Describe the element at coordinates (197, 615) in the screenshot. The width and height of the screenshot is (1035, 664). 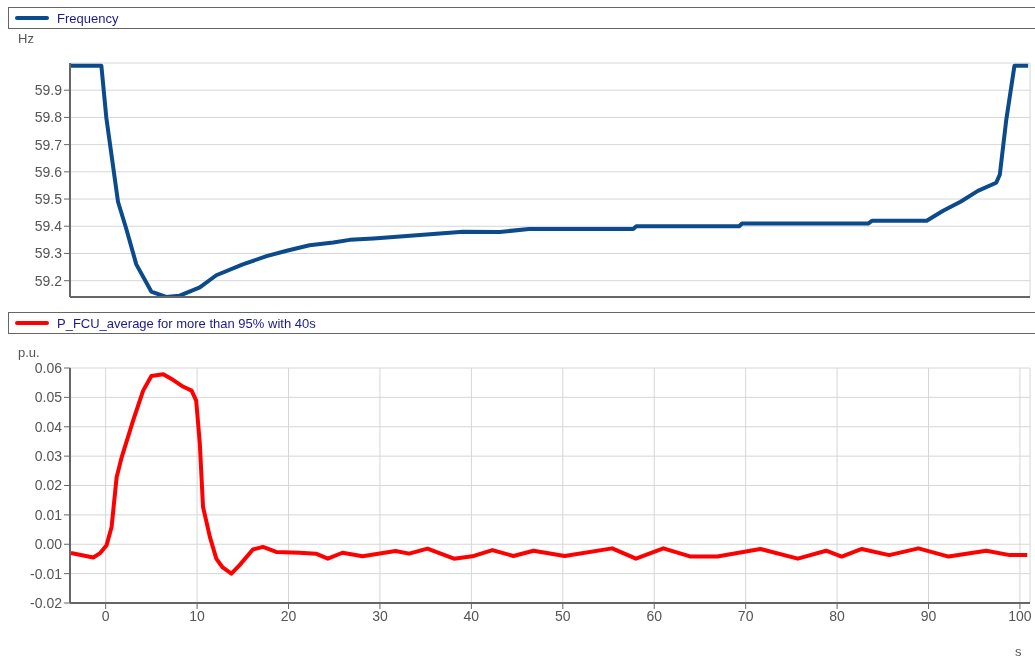
I see `x-tick-label: 10` at that location.